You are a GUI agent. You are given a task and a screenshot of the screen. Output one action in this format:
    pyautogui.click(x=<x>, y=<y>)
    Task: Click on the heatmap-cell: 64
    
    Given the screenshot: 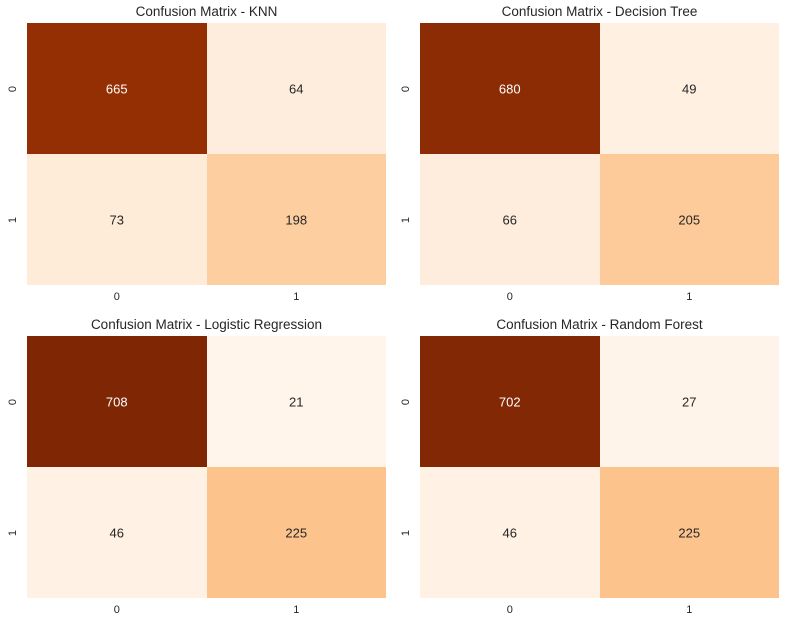 What is the action you would take?
    pyautogui.click(x=296, y=88)
    